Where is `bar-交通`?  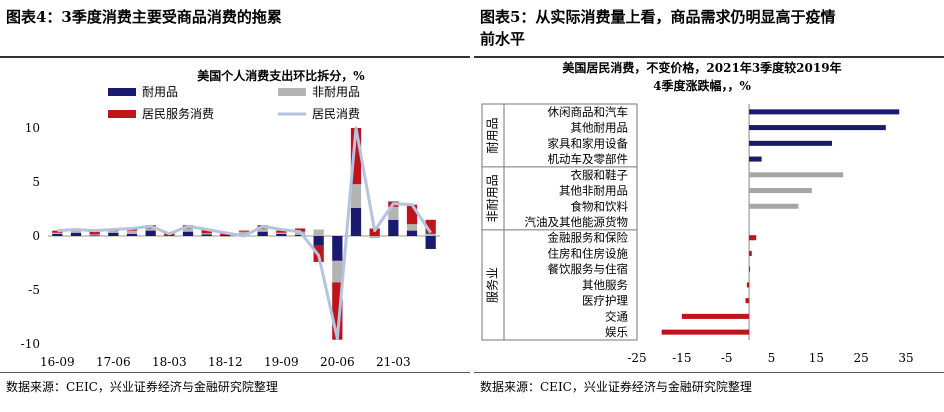
bar-交通 is located at coordinates (715, 316).